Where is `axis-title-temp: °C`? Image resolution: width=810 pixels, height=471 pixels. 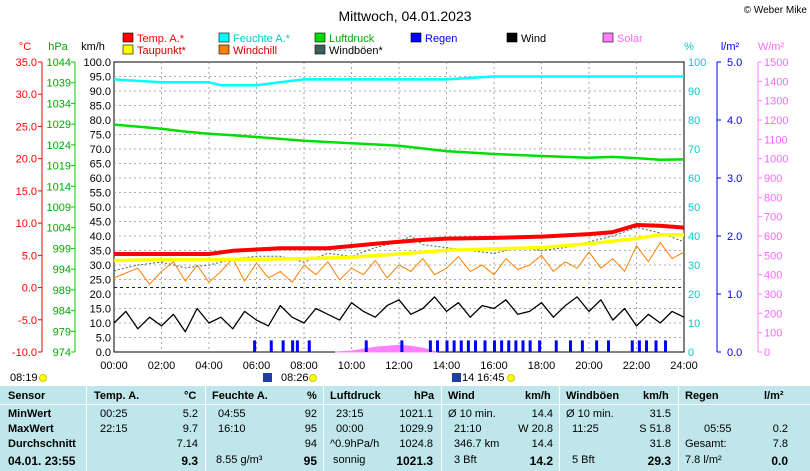 axis-title-temp: °C is located at coordinates (25, 47).